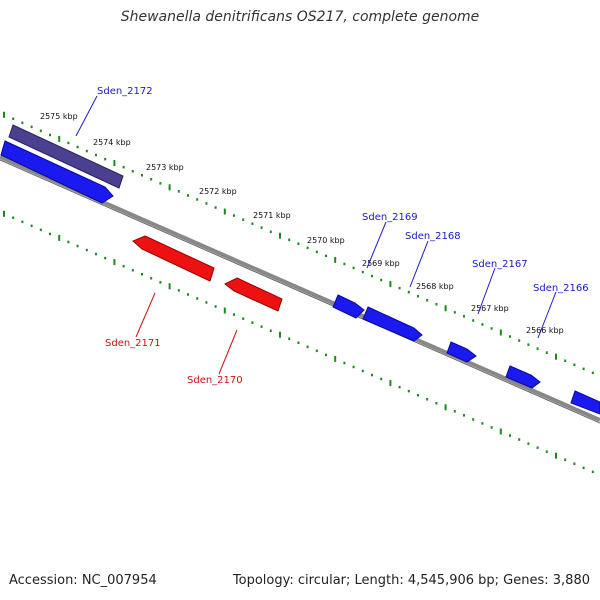 The height and width of the screenshot is (600, 600). I want to click on kbp-label: 2568 kbp, so click(435, 286).